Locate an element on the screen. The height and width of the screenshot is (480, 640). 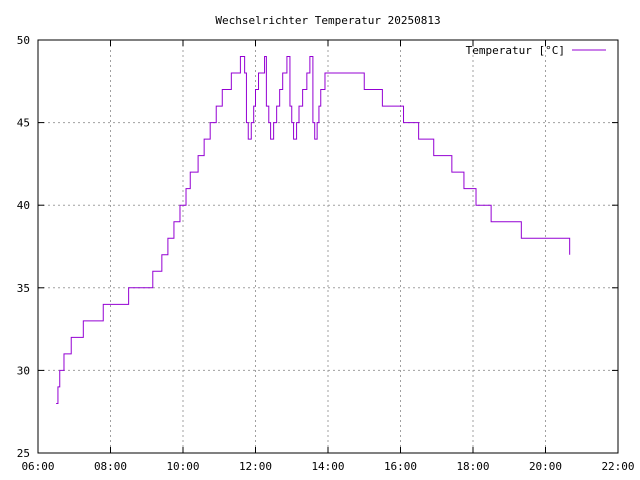
x-tick-label: 14:00 is located at coordinates (327, 466).